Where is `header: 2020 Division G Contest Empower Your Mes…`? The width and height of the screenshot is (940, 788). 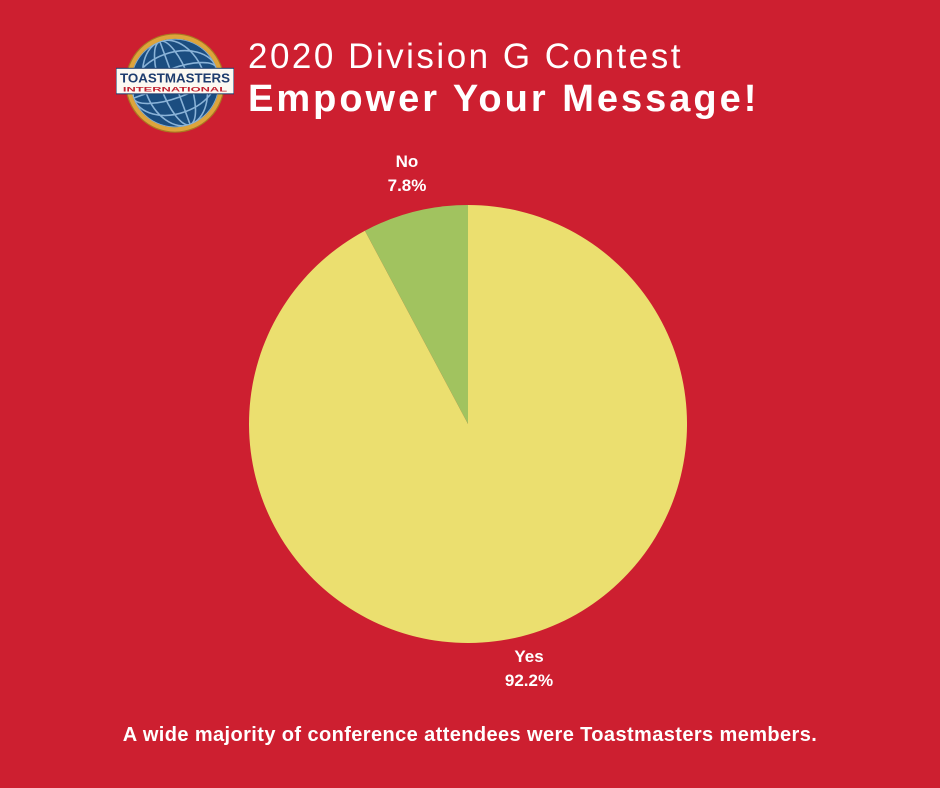 header: 2020 Division G Contest Empower Your Mes… is located at coordinates (503, 78).